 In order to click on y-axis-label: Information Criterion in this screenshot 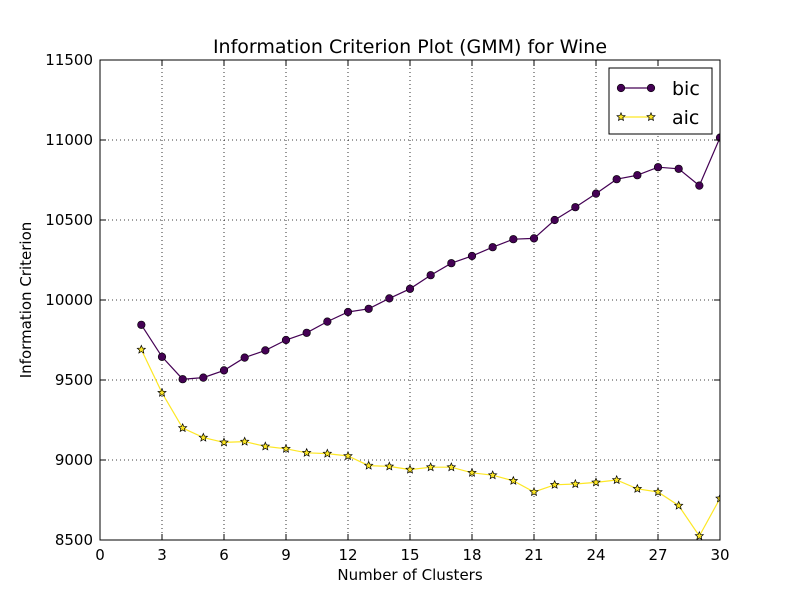, I will do `click(26, 300)`.